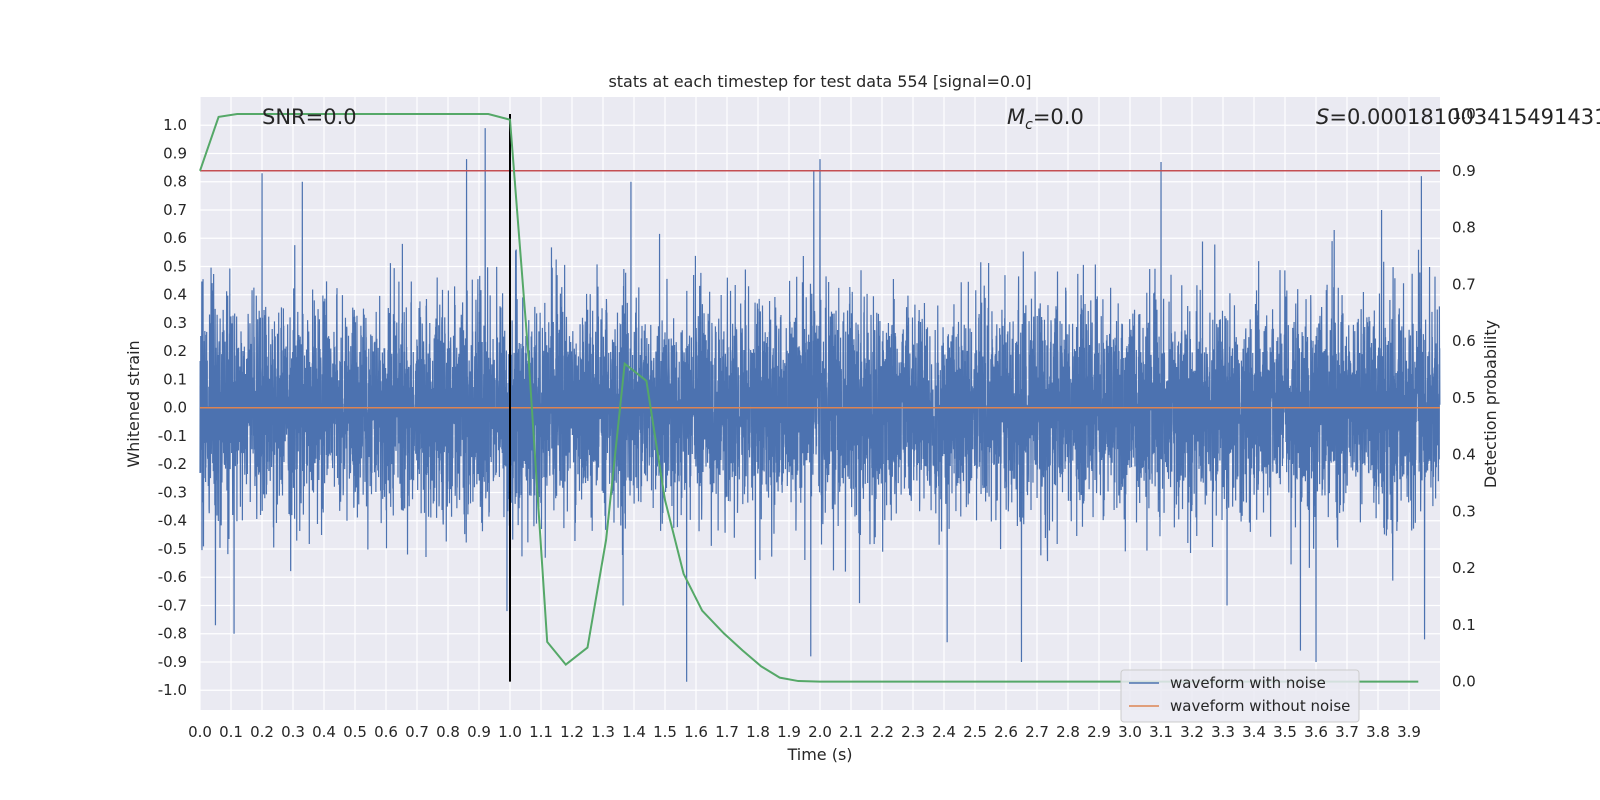 The width and height of the screenshot is (1600, 800). What do you see at coordinates (309, 117) in the screenshot?
I see `snr-annotation: SNR=0.0` at bounding box center [309, 117].